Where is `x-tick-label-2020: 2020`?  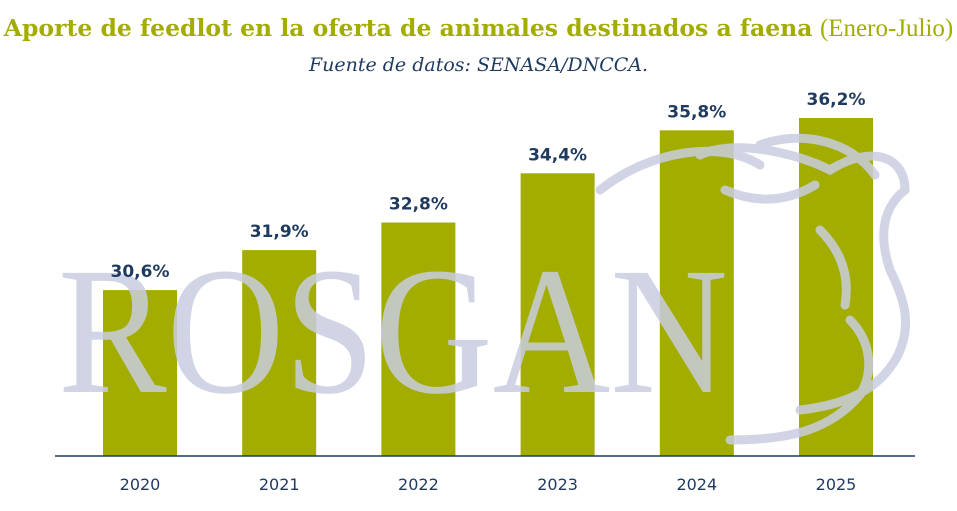
x-tick-label-2020: 2020 is located at coordinates (140, 484).